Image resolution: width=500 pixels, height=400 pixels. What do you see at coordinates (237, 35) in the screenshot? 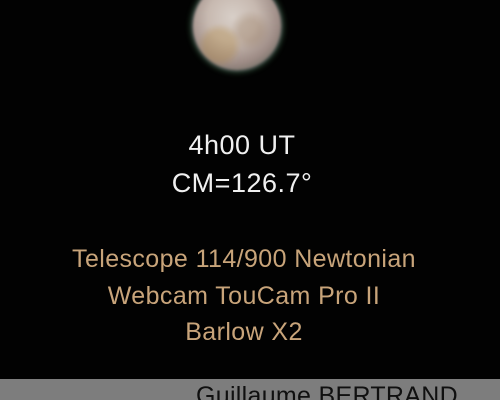
I see `planet-image` at bounding box center [237, 35].